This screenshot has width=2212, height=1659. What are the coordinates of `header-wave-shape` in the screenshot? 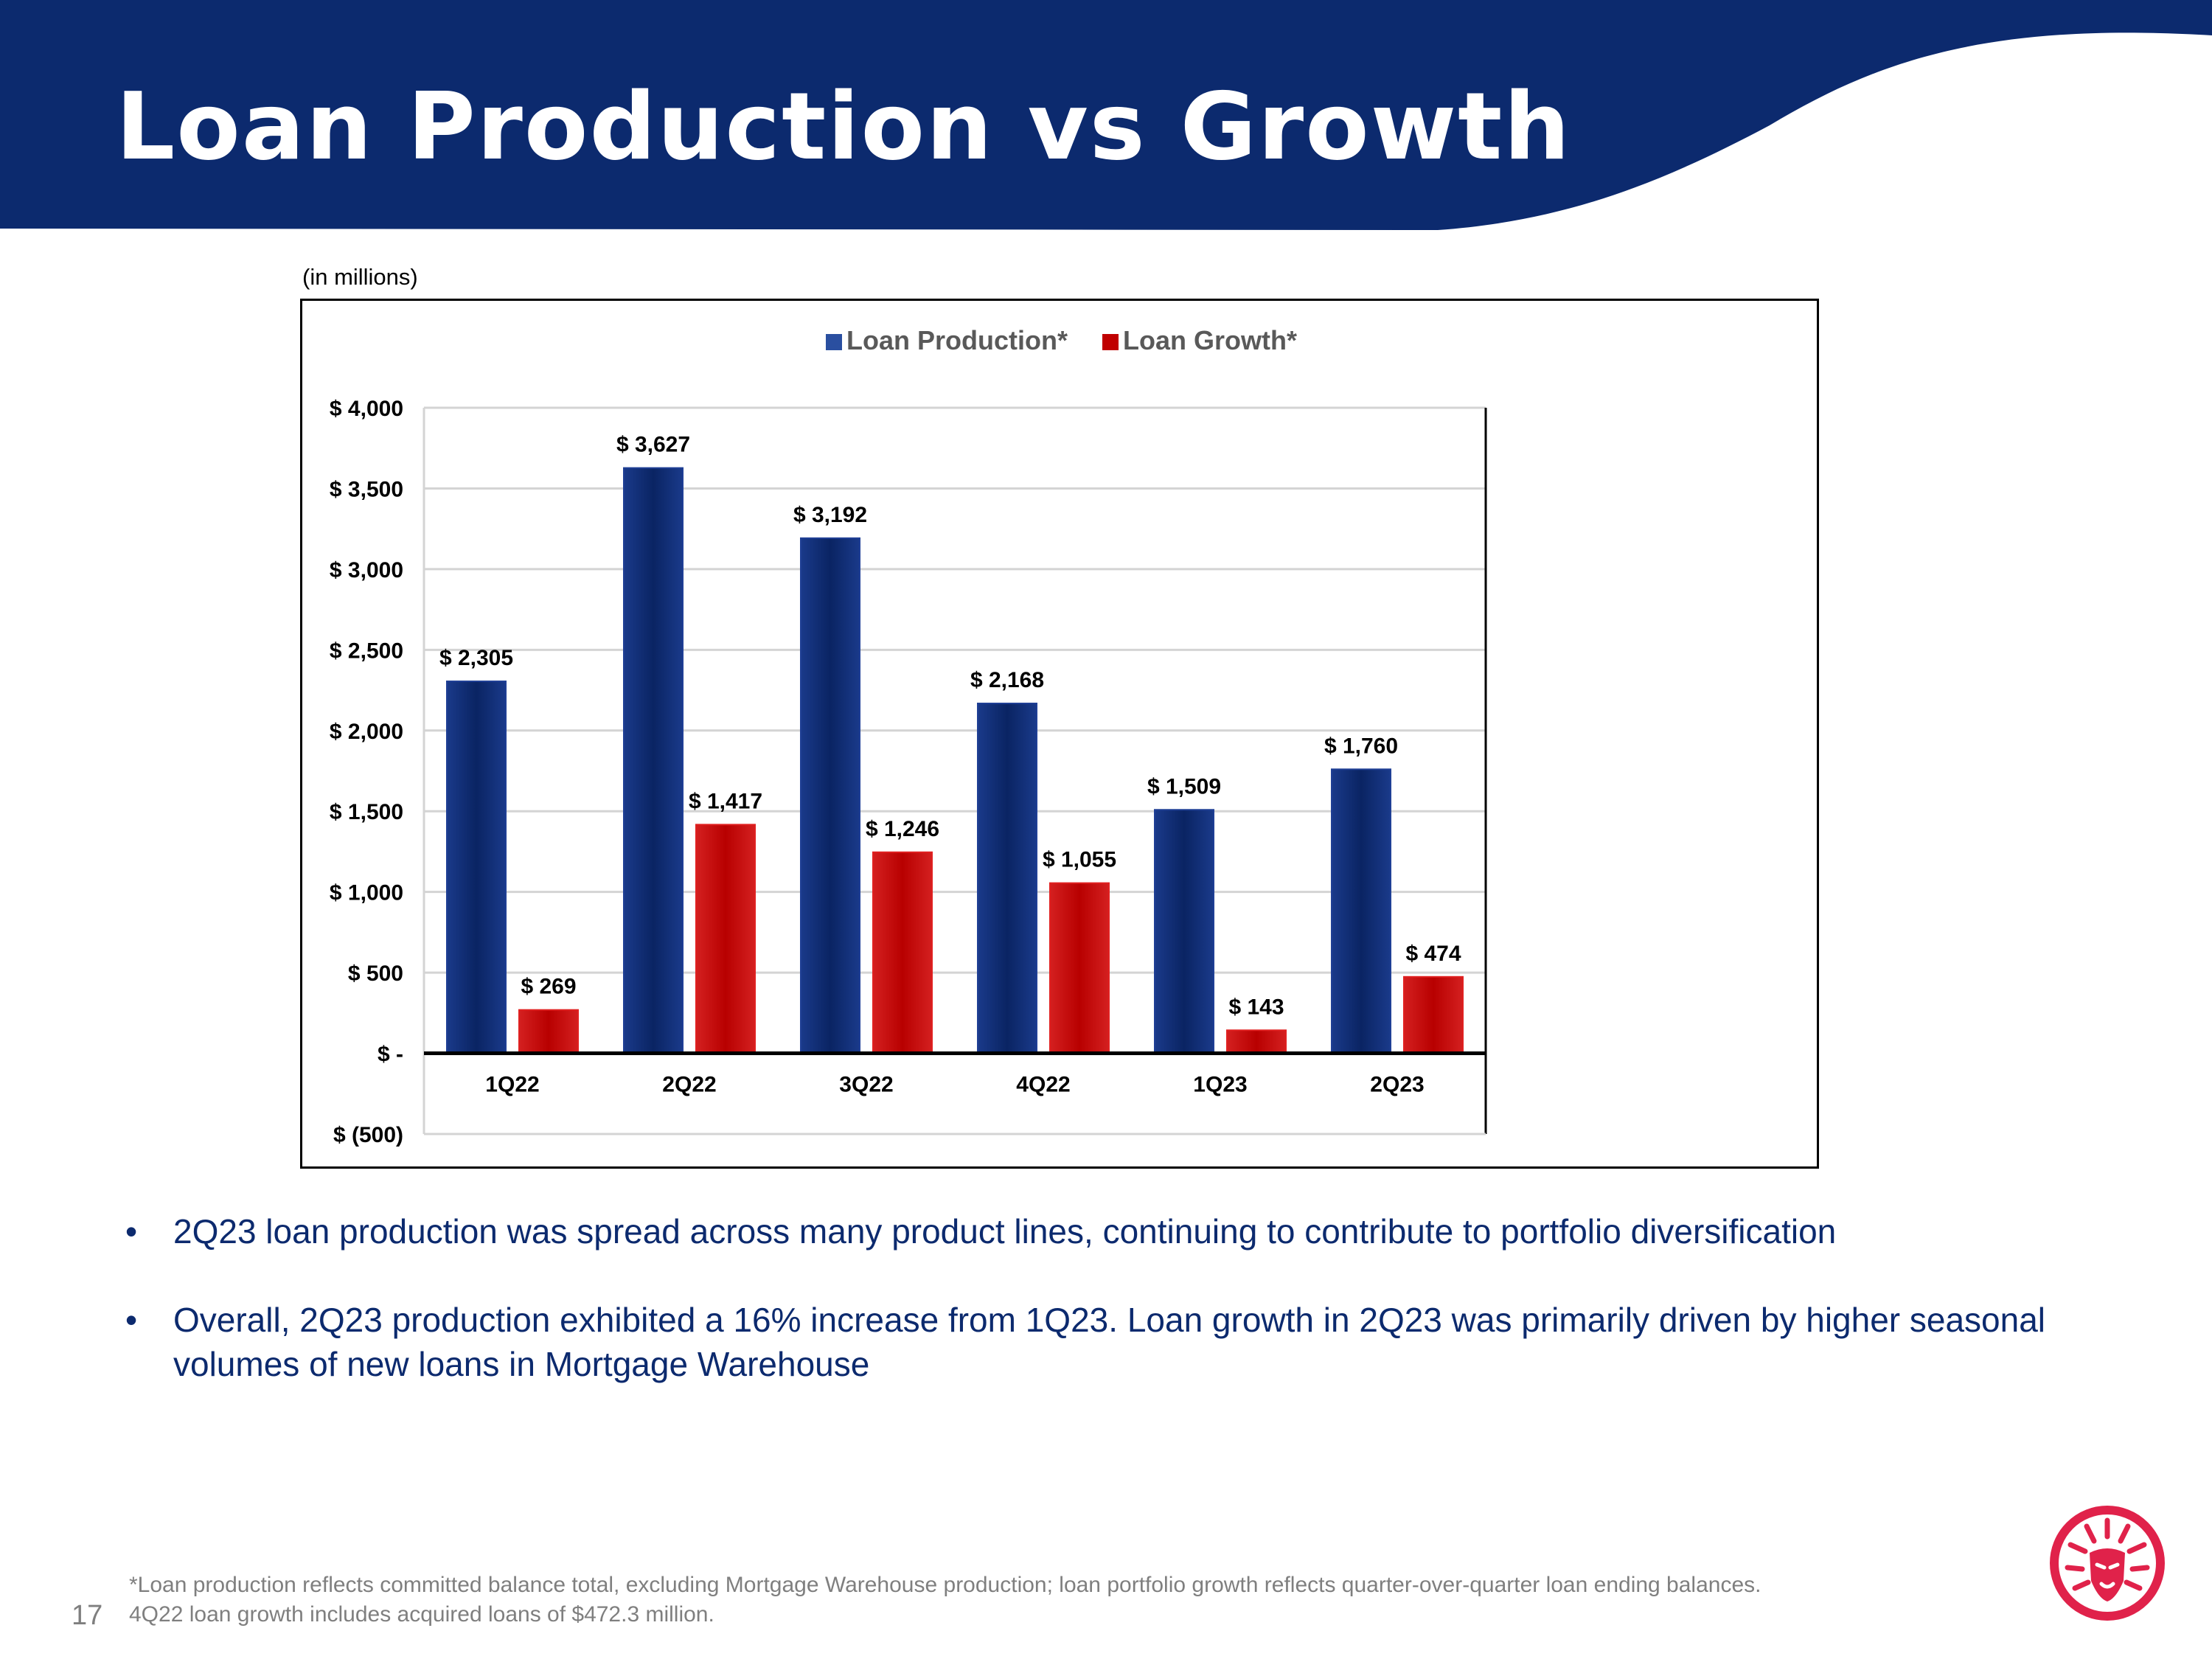 It's located at (1106, 115).